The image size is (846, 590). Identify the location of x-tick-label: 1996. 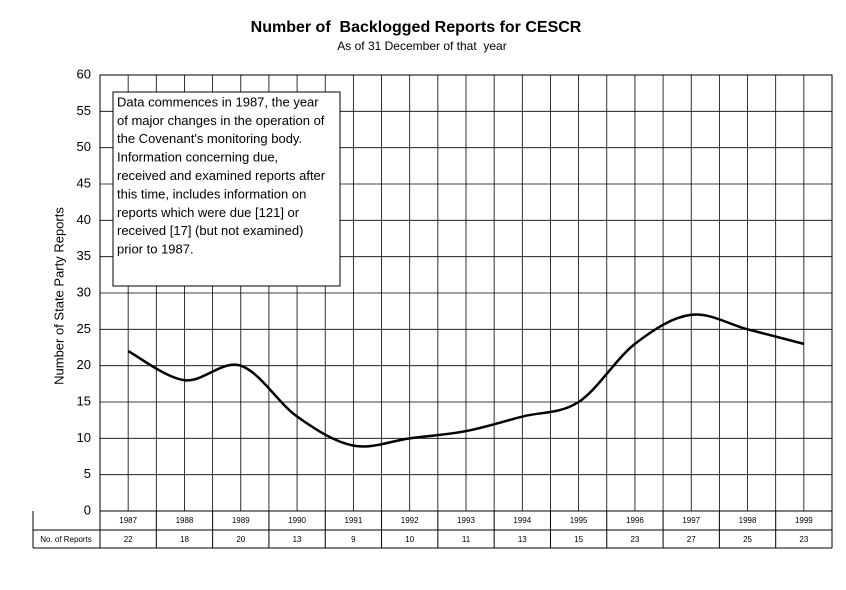
(635, 520).